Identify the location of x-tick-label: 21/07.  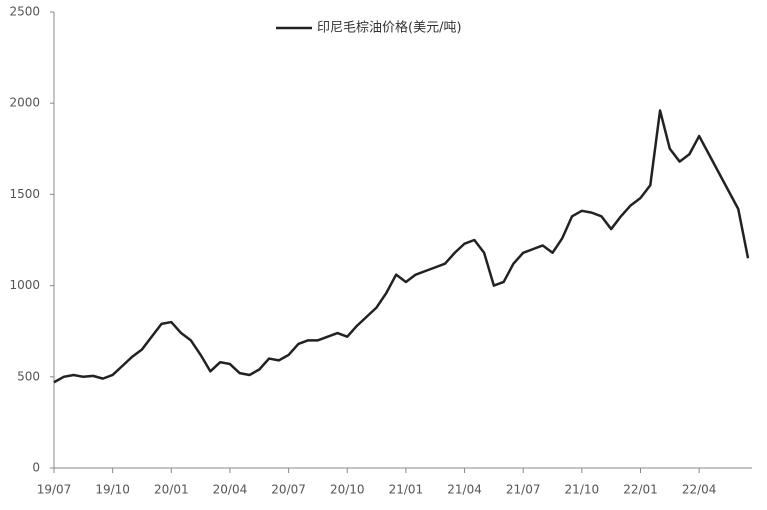
(523, 490).